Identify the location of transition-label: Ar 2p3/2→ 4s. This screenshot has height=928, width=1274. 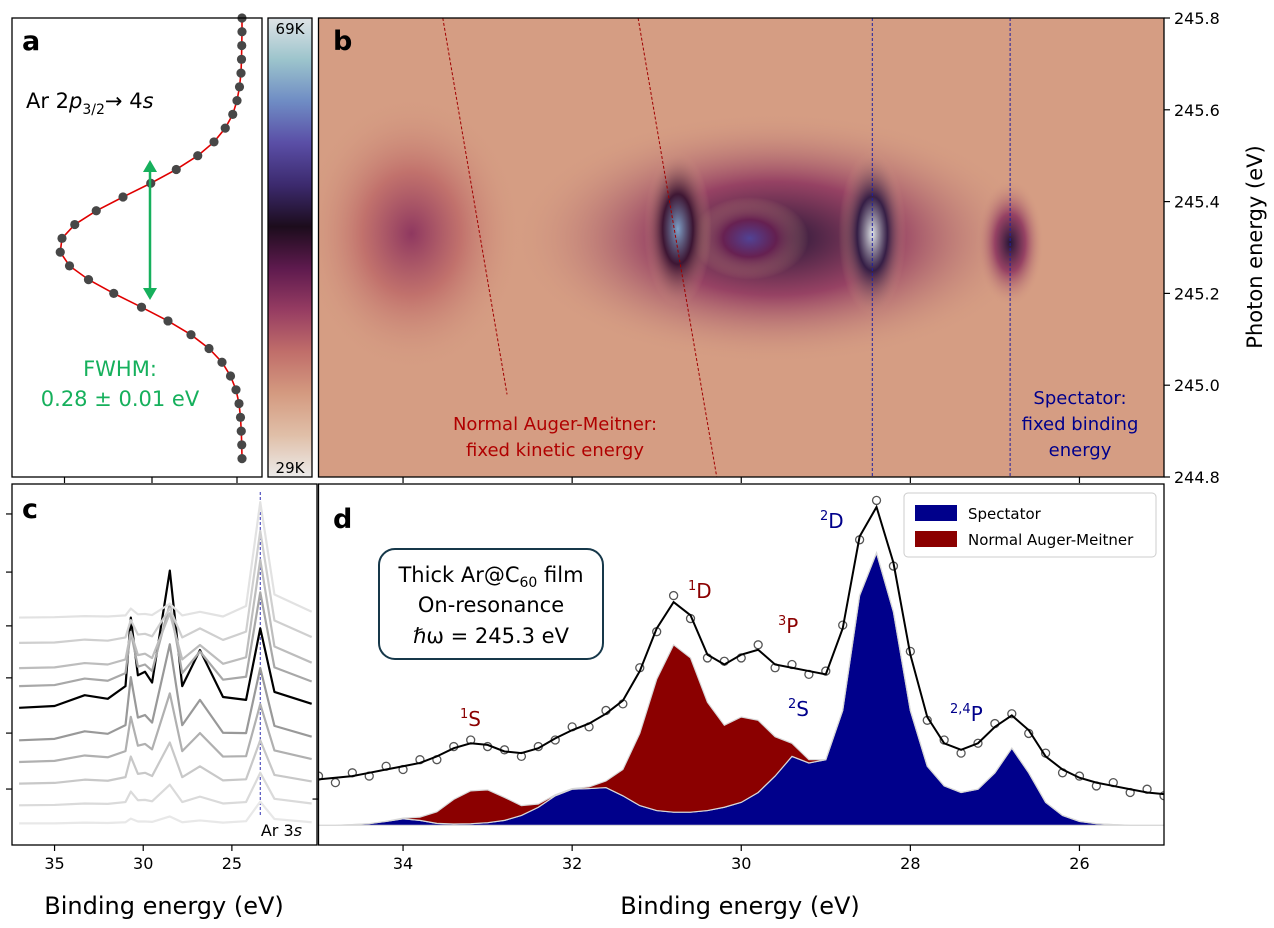
(90, 103).